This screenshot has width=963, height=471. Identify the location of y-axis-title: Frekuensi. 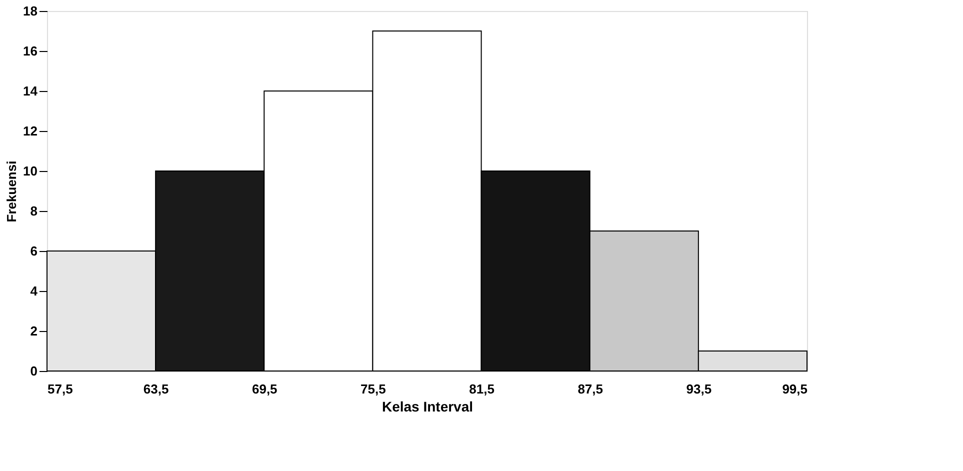
(12, 191).